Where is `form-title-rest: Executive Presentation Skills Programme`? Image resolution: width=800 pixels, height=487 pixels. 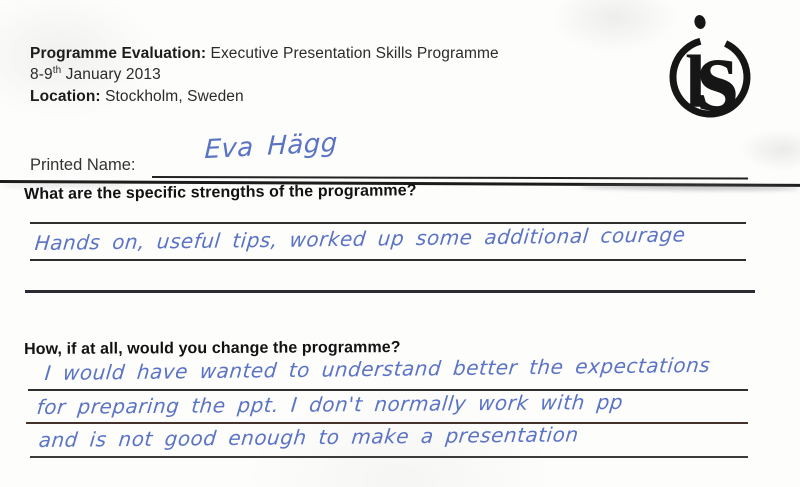
form-title-rest: Executive Presentation Skills Programme is located at coordinates (352, 53).